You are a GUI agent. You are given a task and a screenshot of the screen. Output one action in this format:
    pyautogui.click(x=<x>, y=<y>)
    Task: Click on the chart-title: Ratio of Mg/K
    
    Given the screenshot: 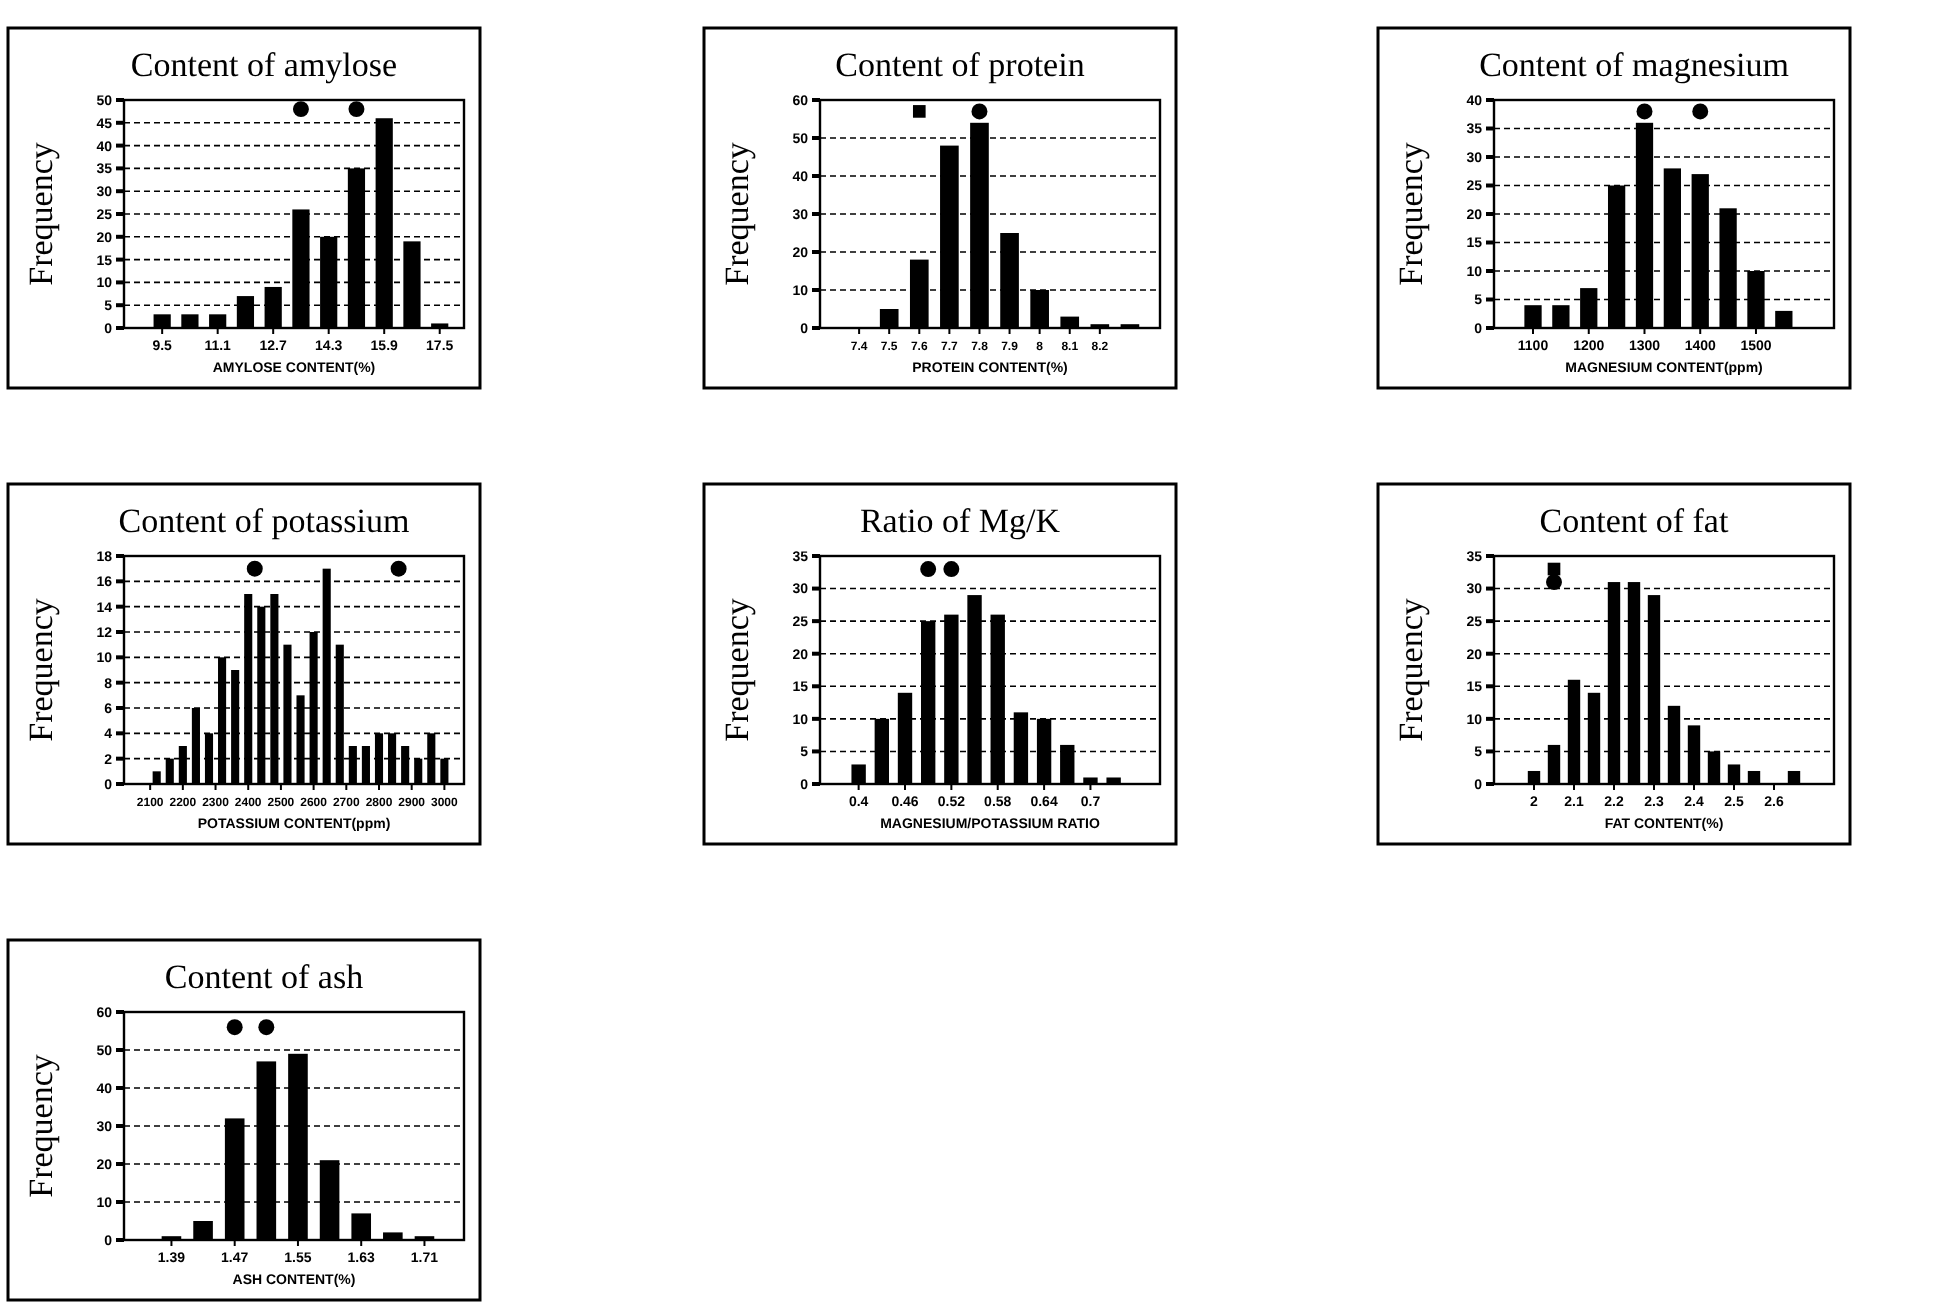 What is the action you would take?
    pyautogui.click(x=960, y=521)
    